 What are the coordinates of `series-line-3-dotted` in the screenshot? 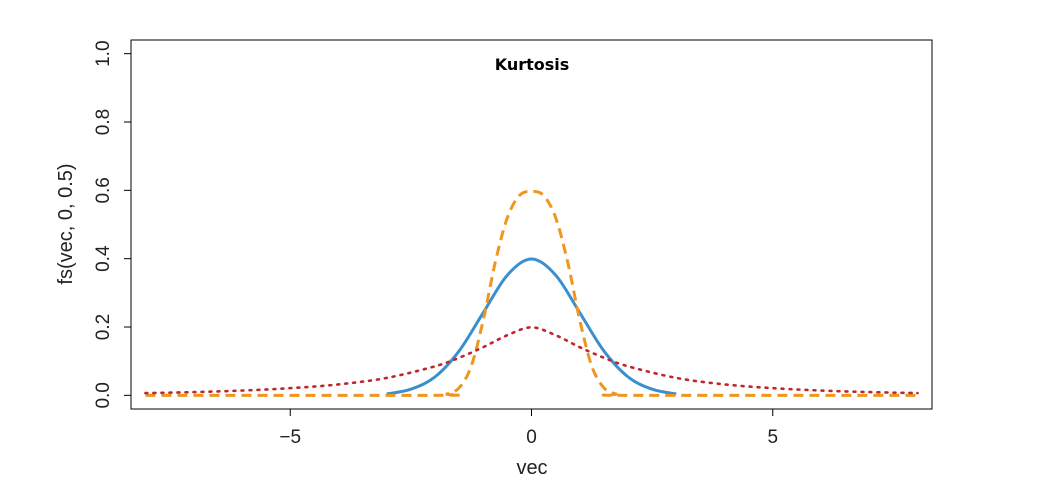 It's located at (531, 360).